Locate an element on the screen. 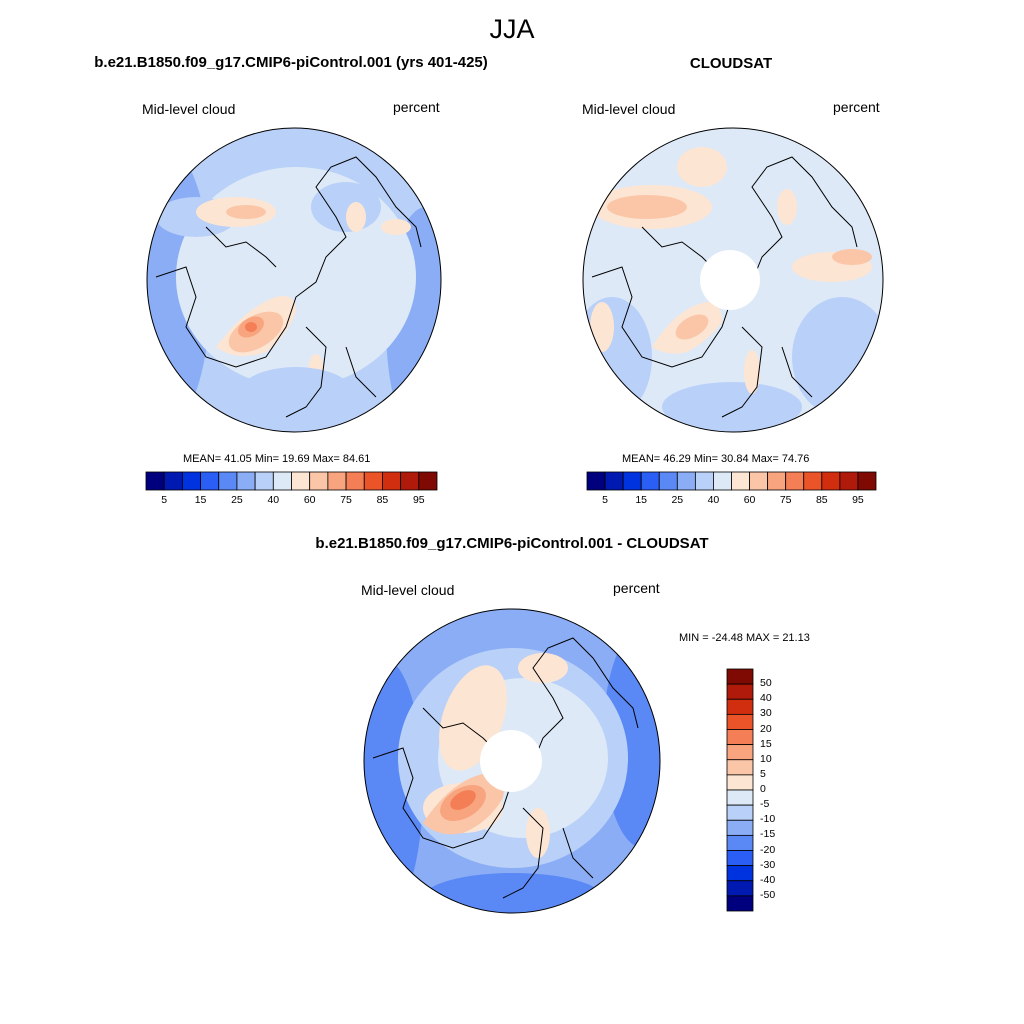 The width and height of the screenshot is (1024, 1024). panel-diff-colorbar is located at coordinates (740, 790).